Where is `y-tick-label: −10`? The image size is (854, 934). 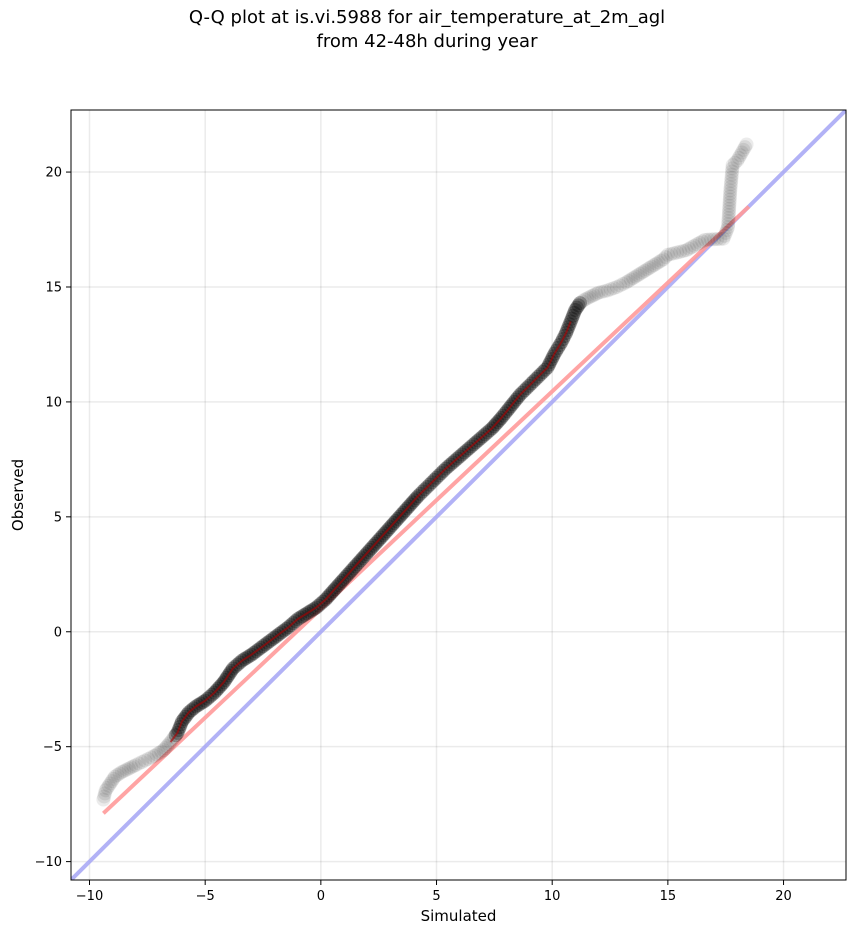 y-tick-label: −10 is located at coordinates (48, 862).